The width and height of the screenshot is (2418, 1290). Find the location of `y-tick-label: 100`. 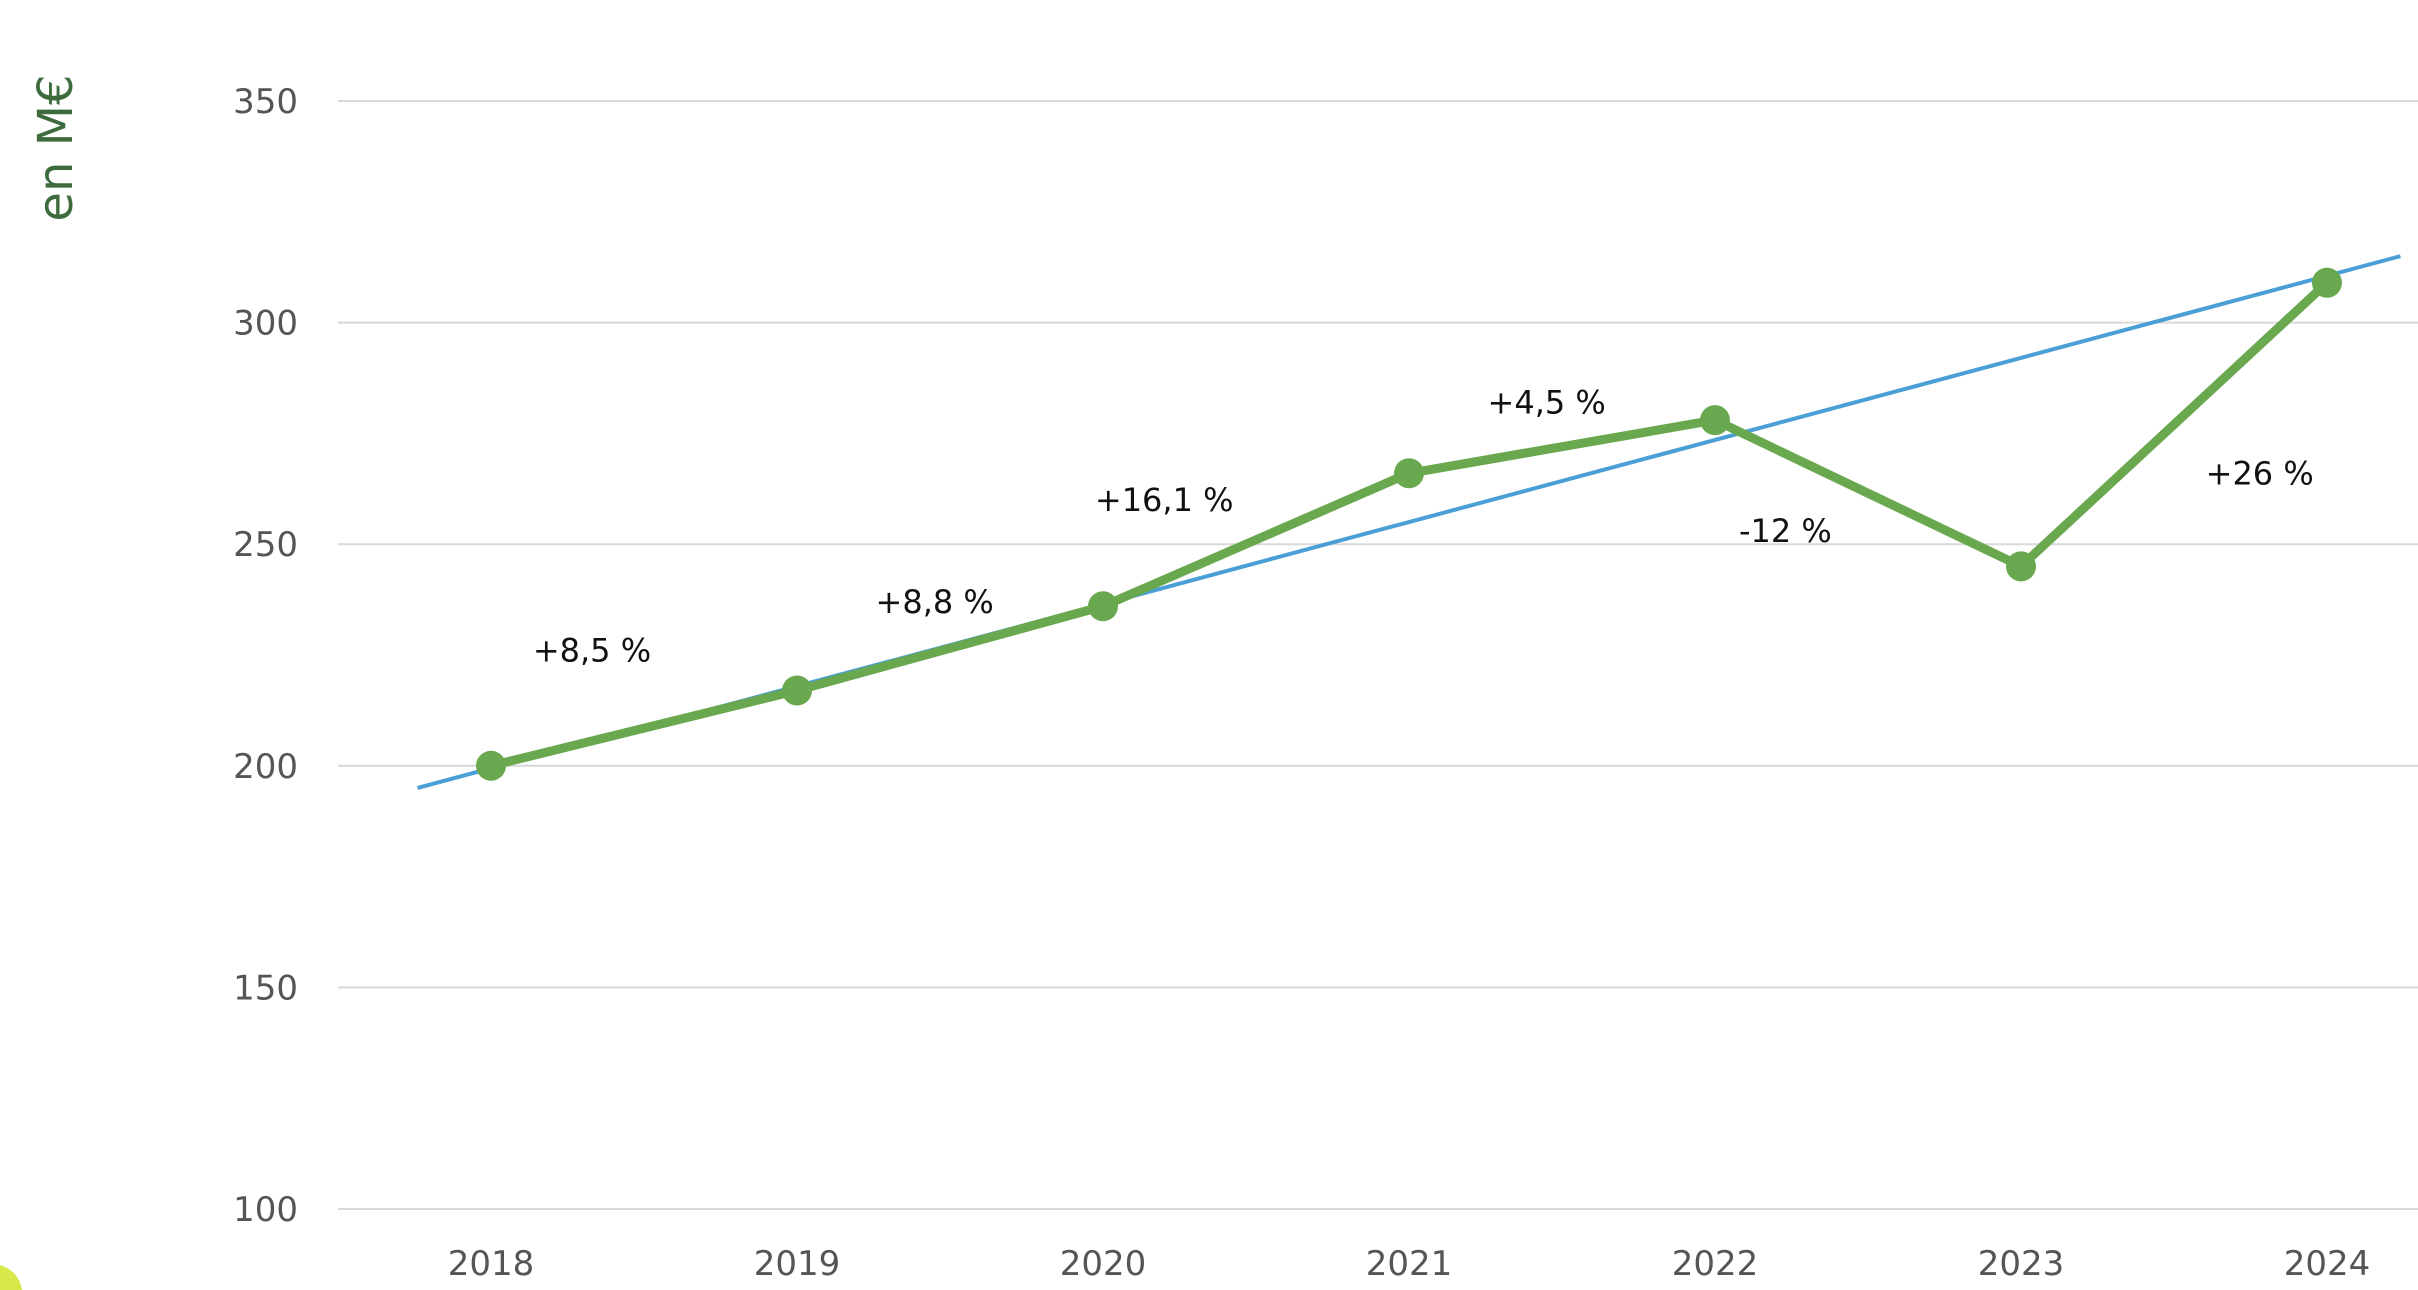

y-tick-label: 100 is located at coordinates (265, 1210).